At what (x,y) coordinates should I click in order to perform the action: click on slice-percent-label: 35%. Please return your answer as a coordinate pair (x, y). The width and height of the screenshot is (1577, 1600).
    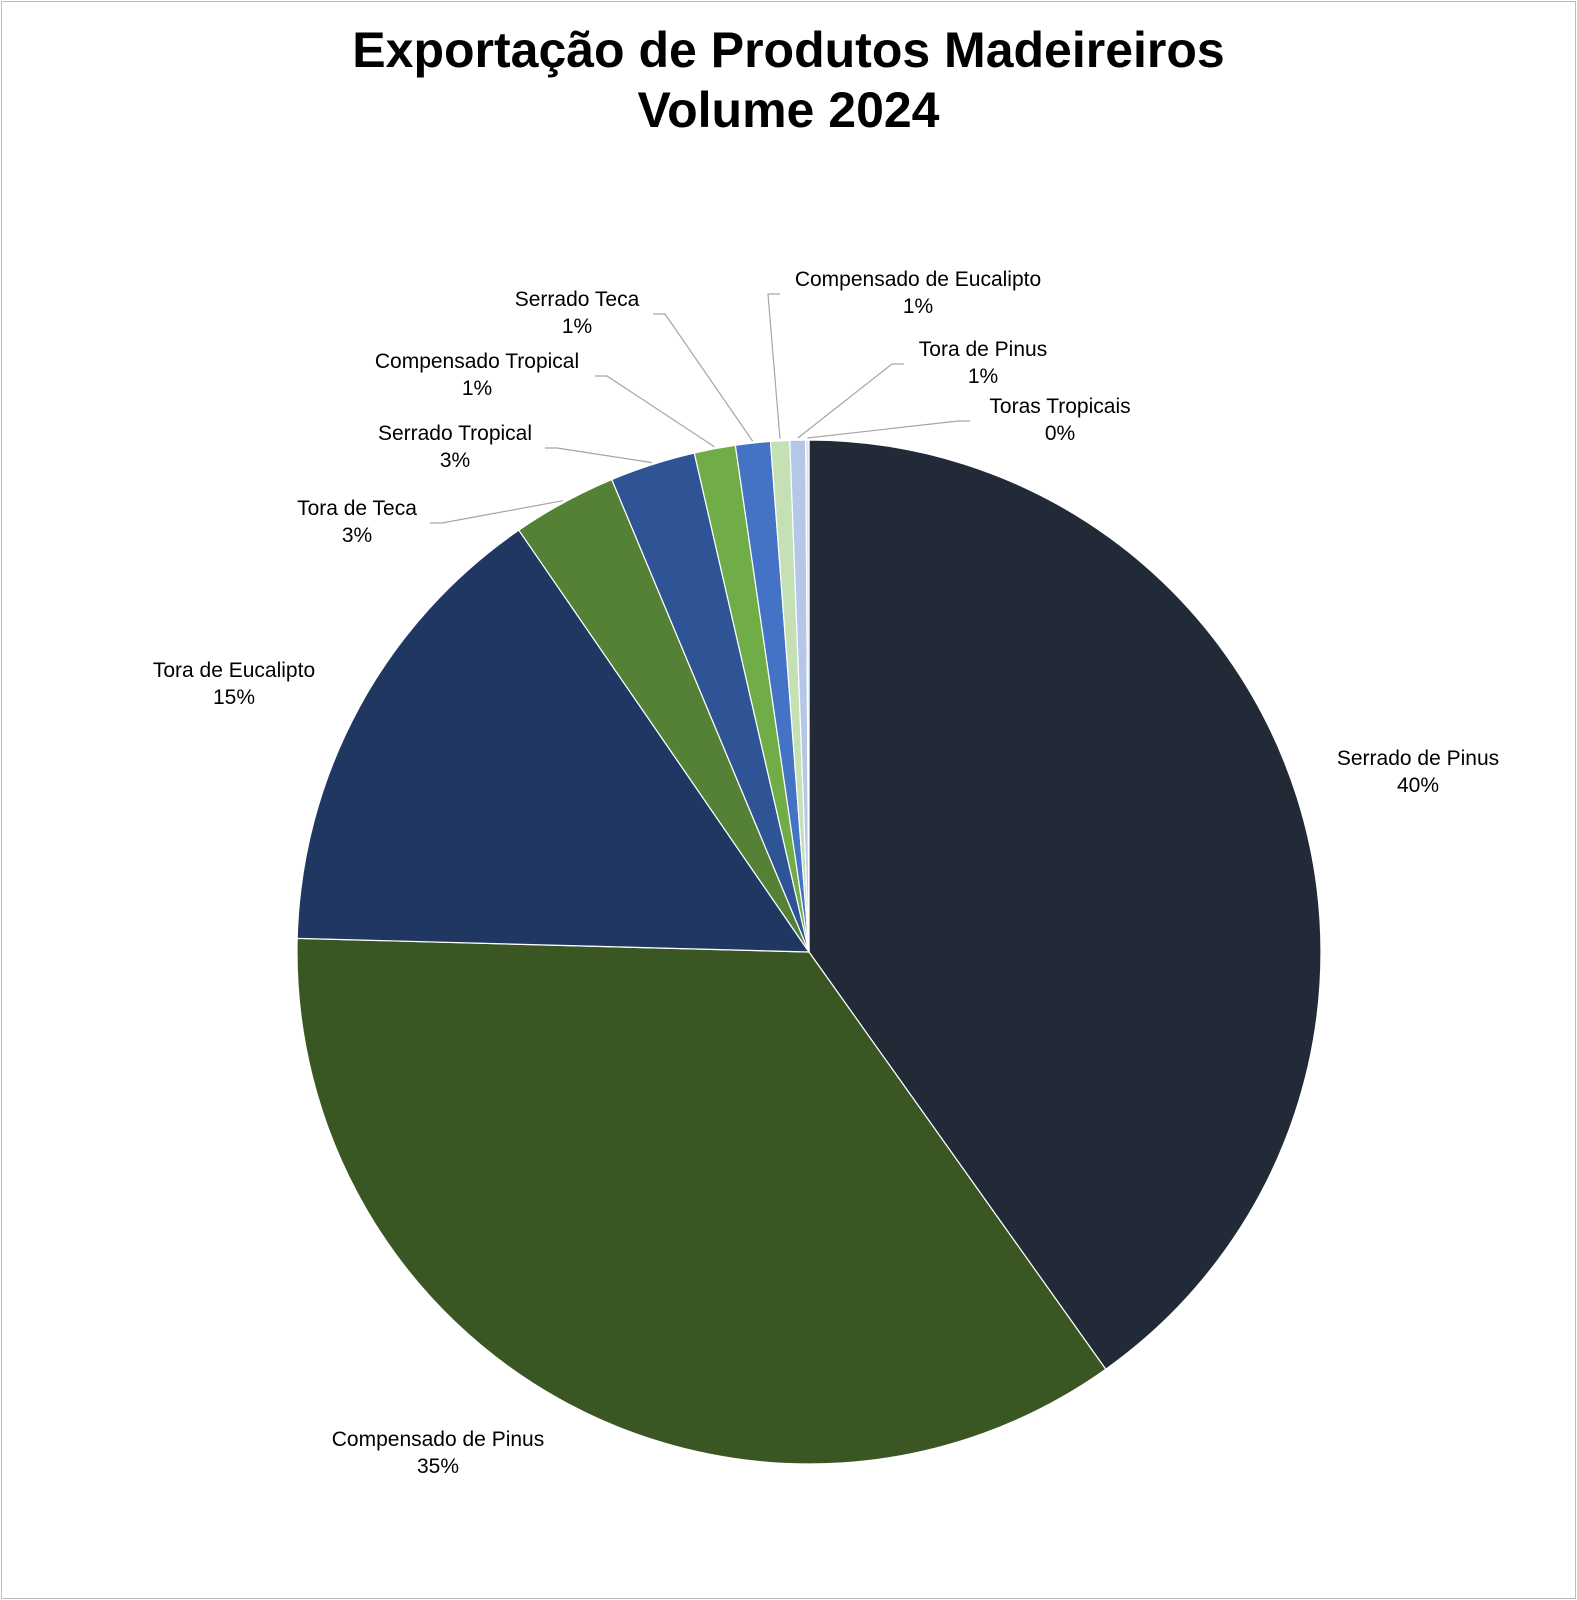
    Looking at the image, I should click on (438, 1466).